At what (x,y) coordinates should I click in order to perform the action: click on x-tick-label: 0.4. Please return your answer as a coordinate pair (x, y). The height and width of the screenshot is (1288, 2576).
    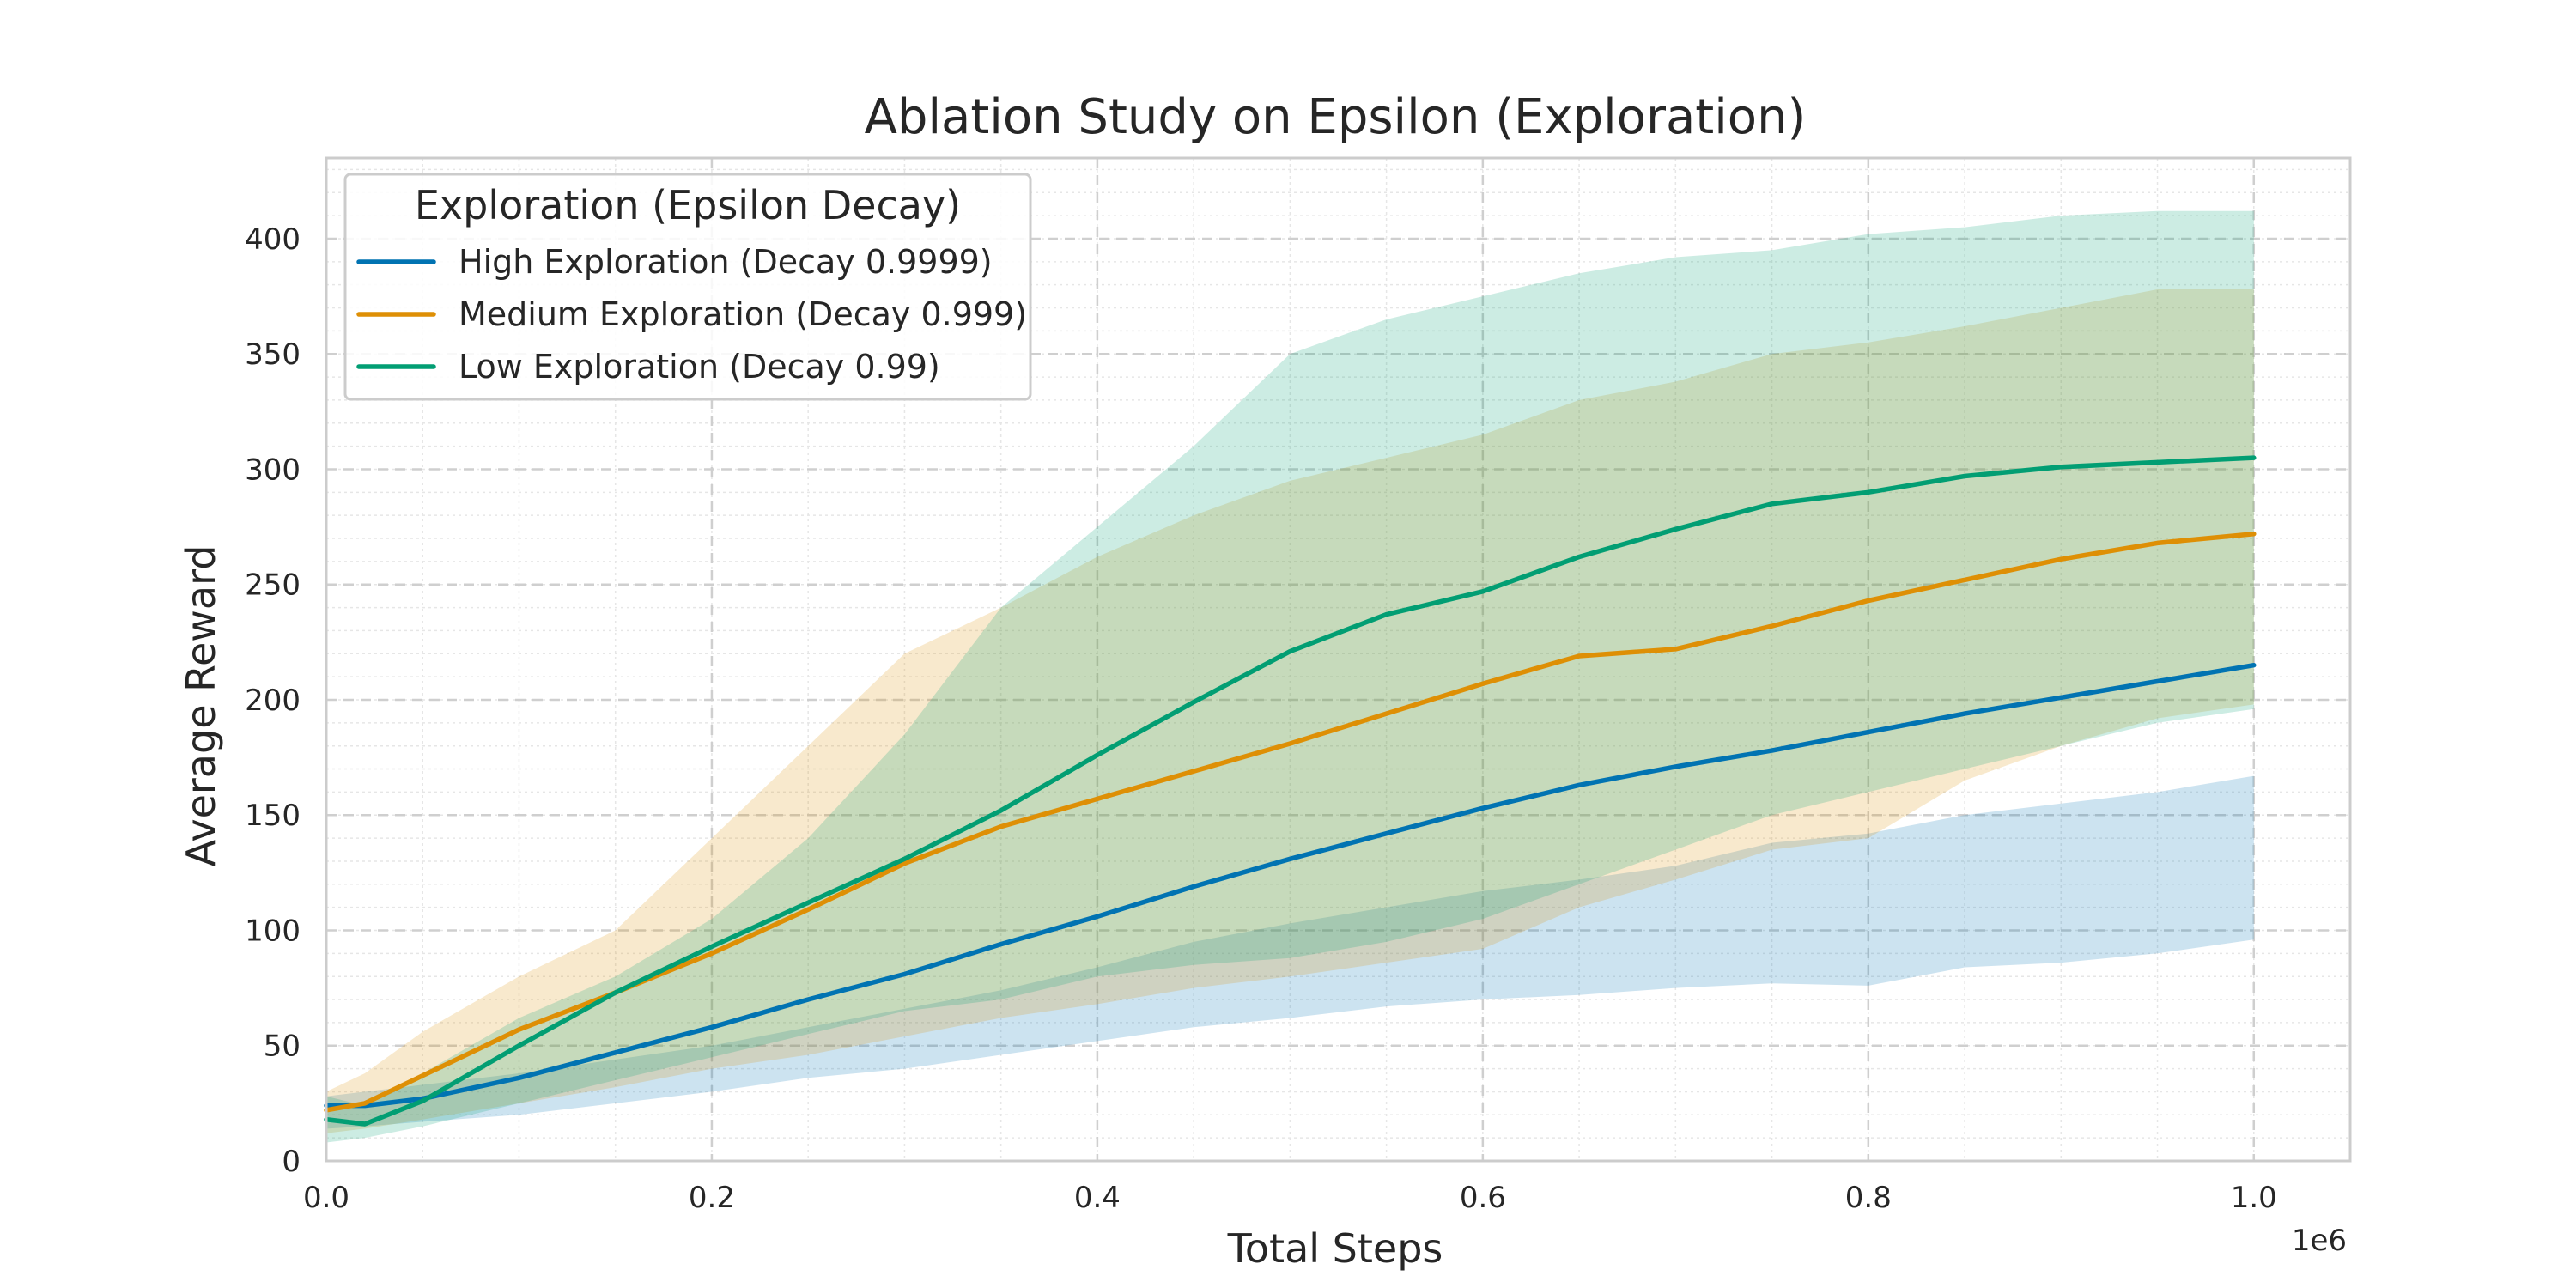
    Looking at the image, I should click on (1097, 1198).